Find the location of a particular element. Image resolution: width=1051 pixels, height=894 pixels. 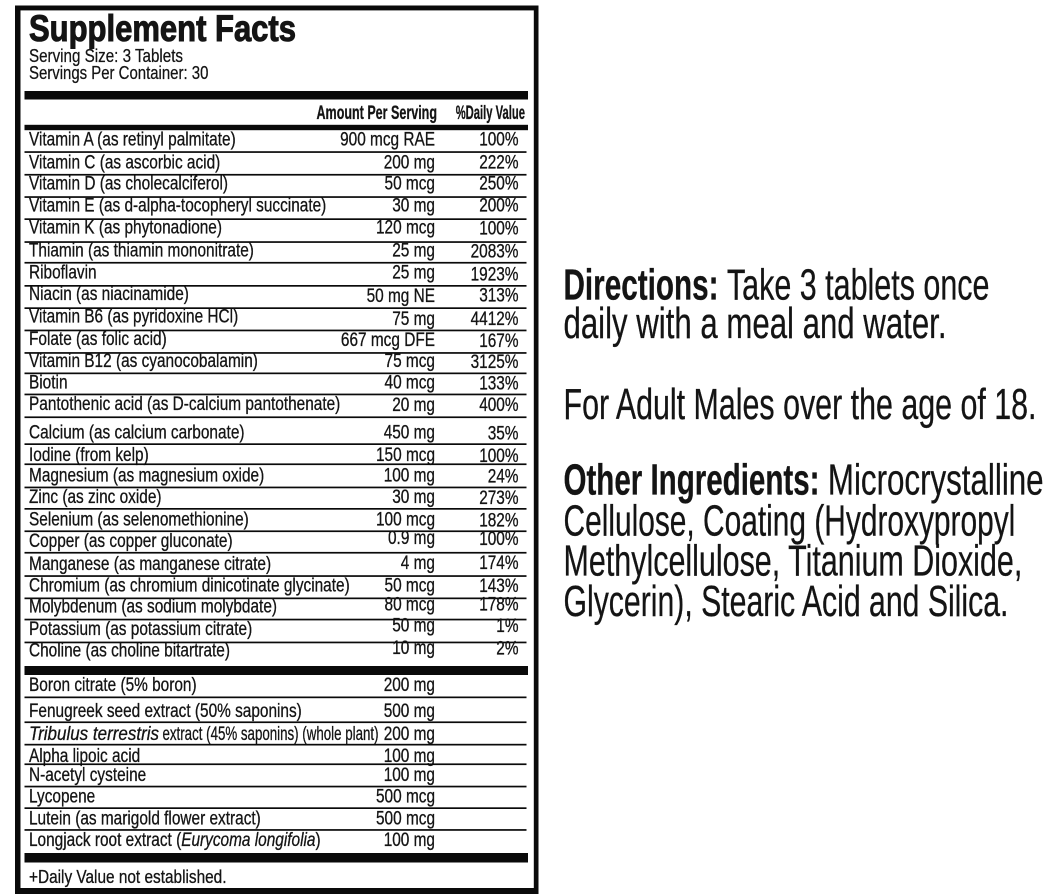

svg-text: Serving Size: 3 Tablets is located at coordinates (106, 56).